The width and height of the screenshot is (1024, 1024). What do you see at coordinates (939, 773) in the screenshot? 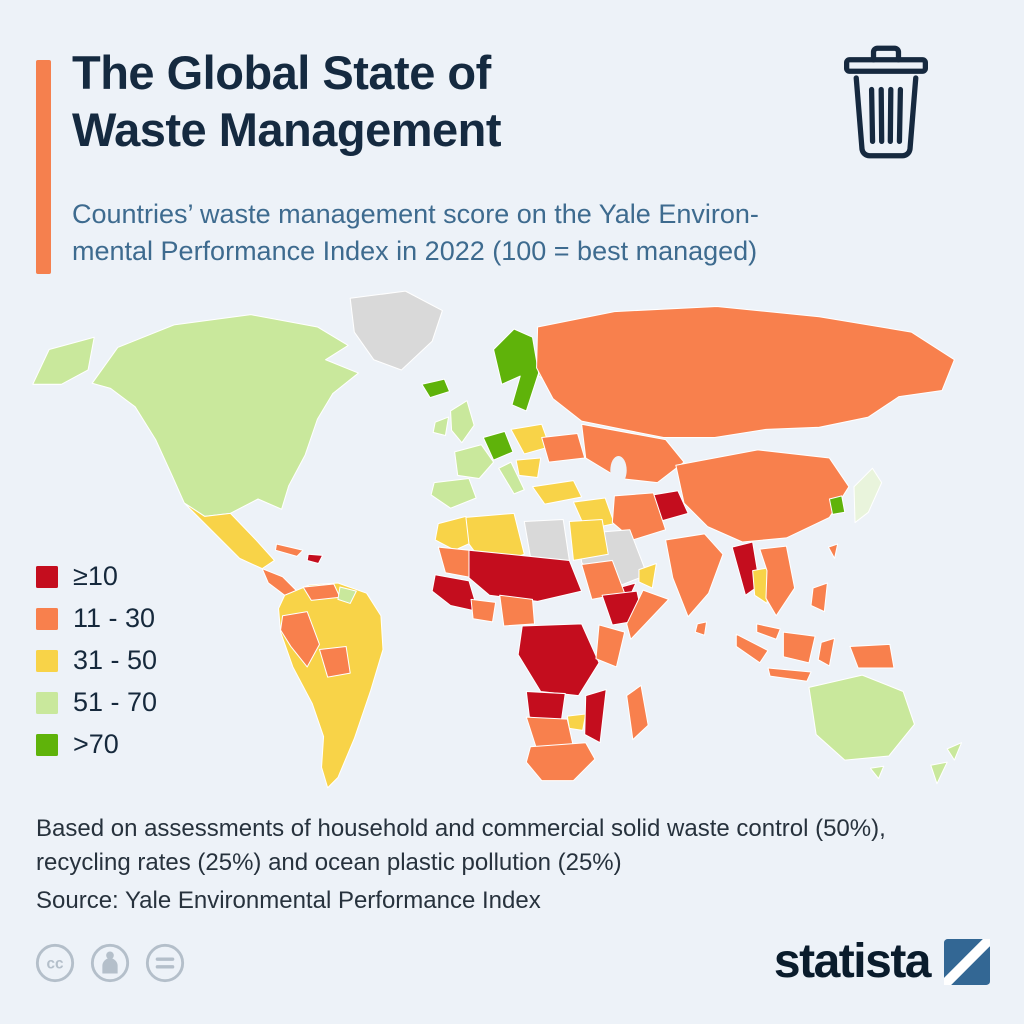
I see `region-new-zealand-south` at bounding box center [939, 773].